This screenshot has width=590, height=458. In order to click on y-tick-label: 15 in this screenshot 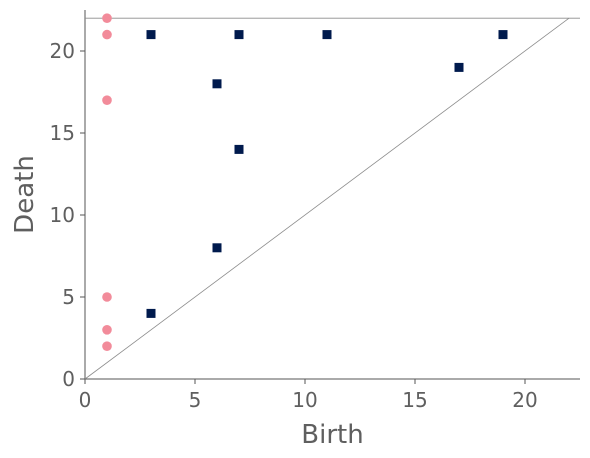, I will do `click(62, 133)`.